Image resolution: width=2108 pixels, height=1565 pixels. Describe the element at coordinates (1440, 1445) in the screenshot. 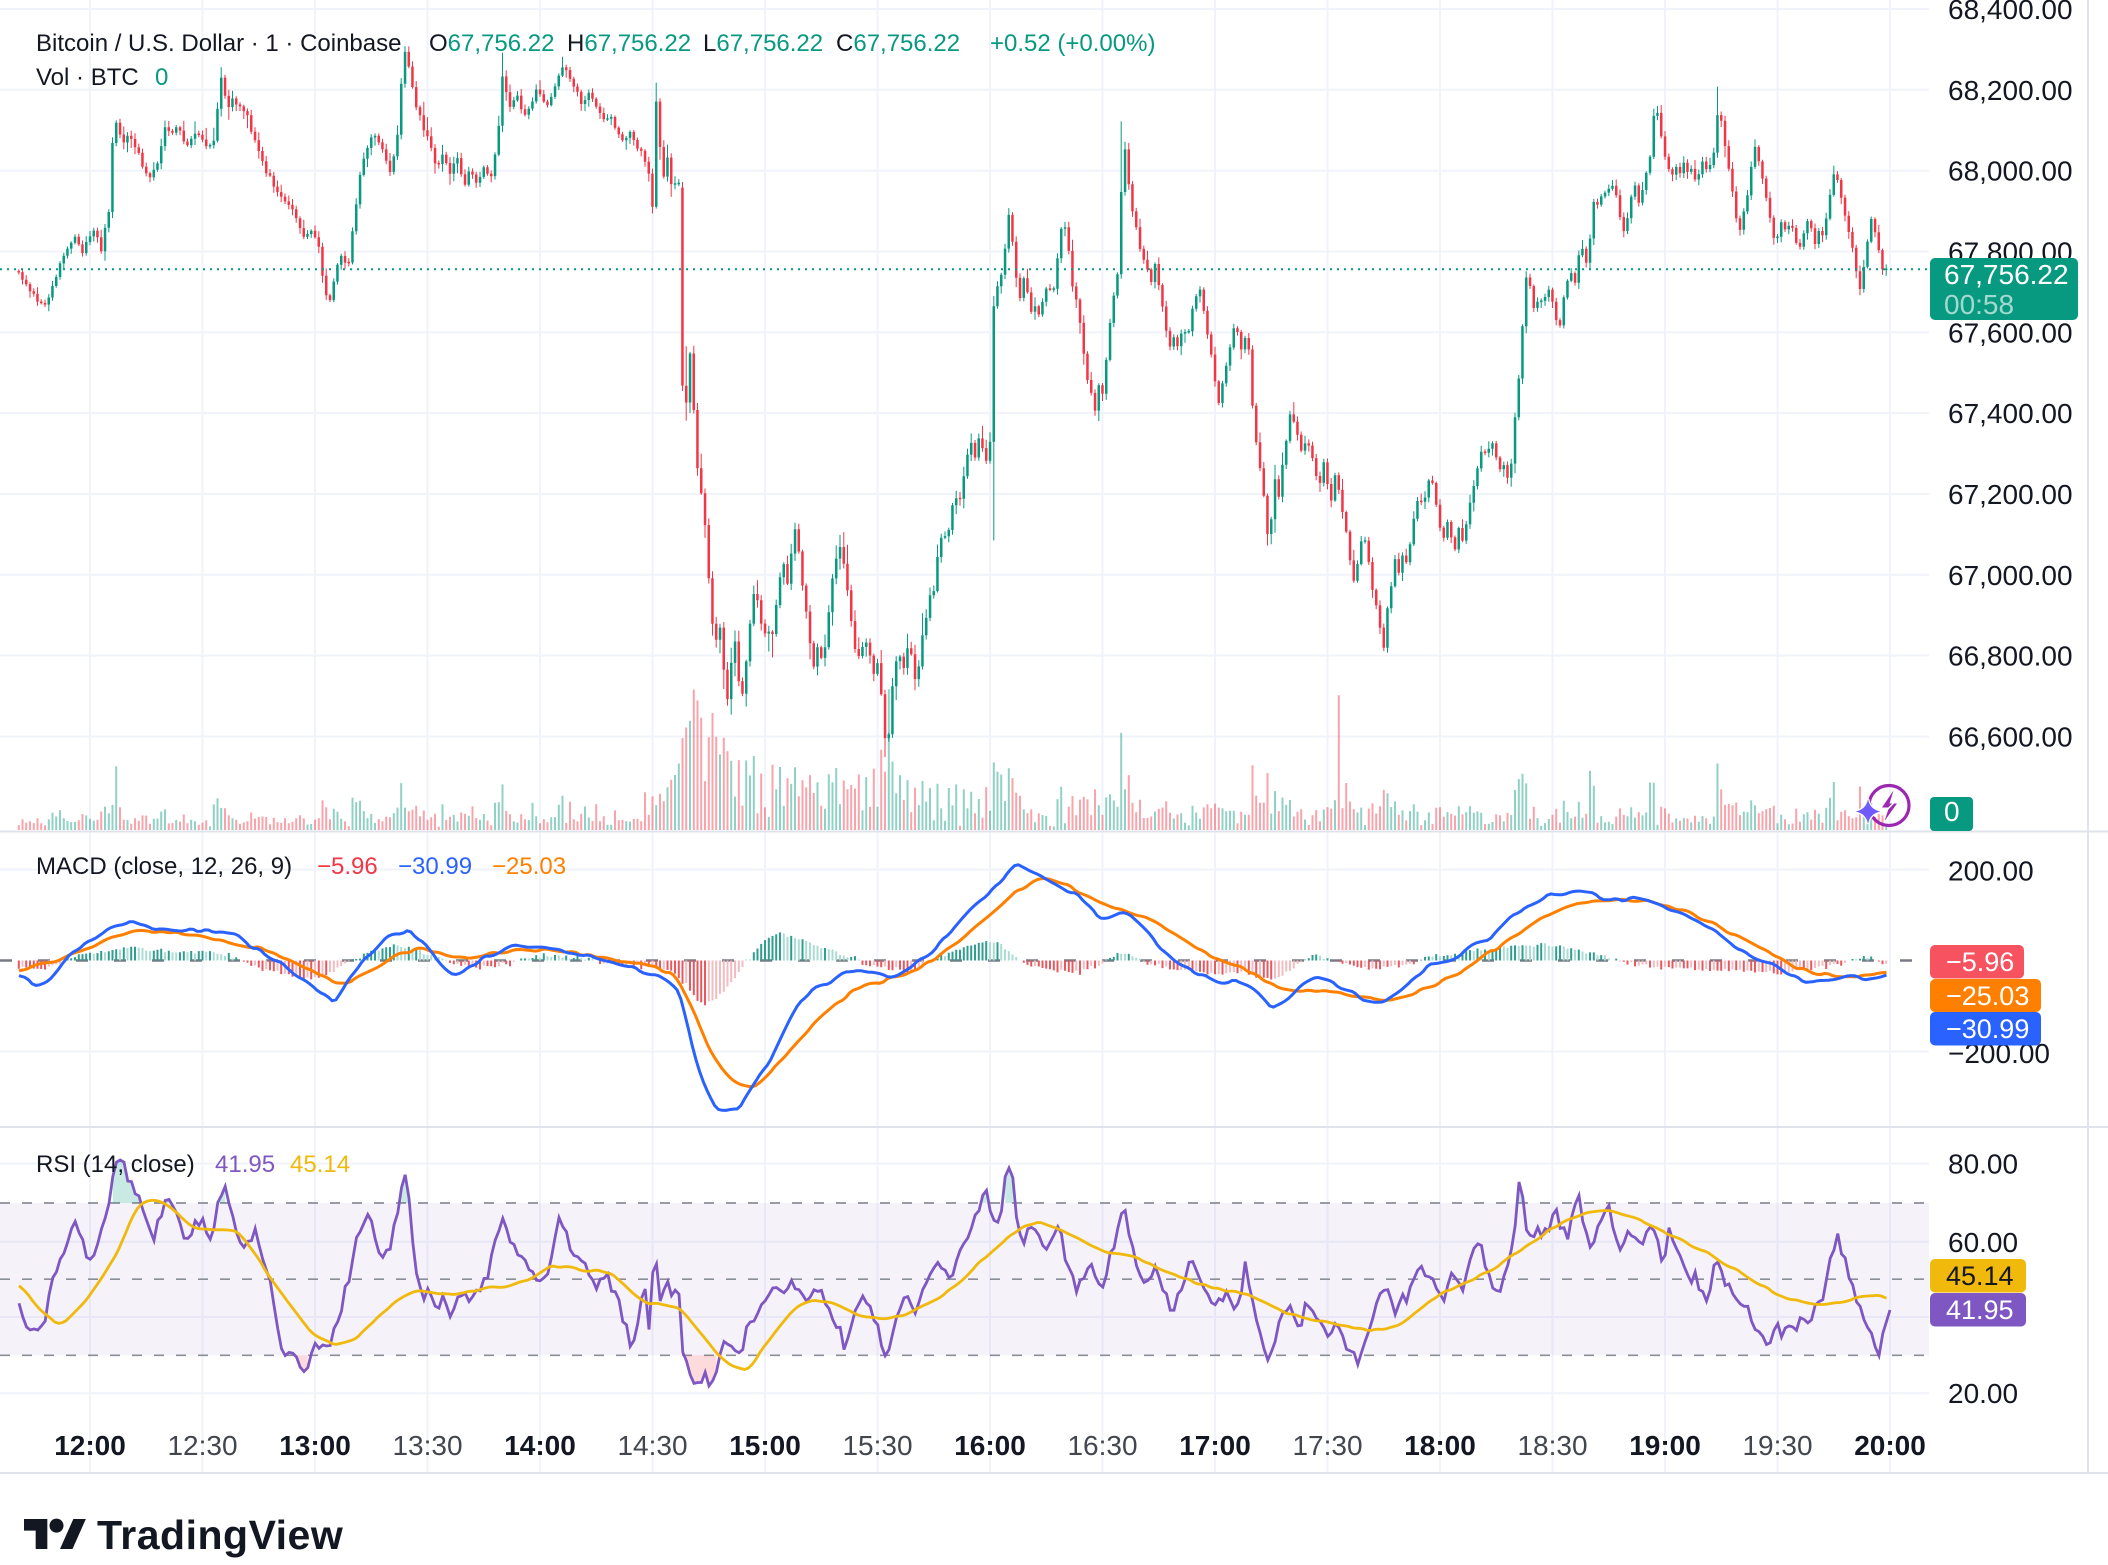

I see `svg-text: 18:00` at that location.